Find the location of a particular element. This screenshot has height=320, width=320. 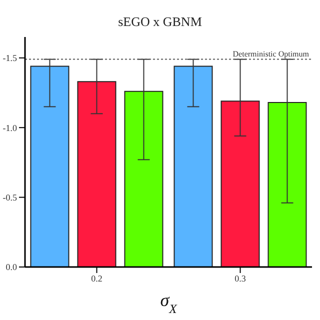

y-tick-label: -1.0 is located at coordinates (10, 127).